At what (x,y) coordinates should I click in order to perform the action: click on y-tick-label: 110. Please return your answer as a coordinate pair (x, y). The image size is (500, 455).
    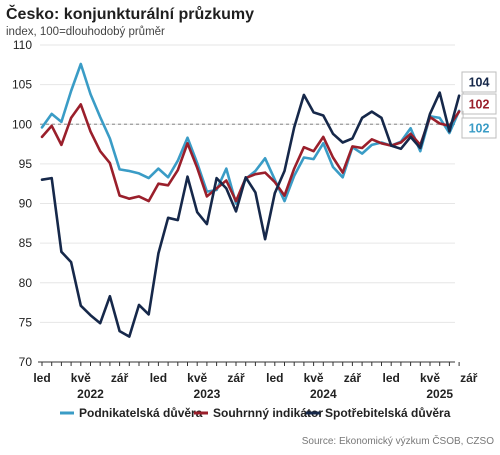
    Looking at the image, I should click on (22, 45).